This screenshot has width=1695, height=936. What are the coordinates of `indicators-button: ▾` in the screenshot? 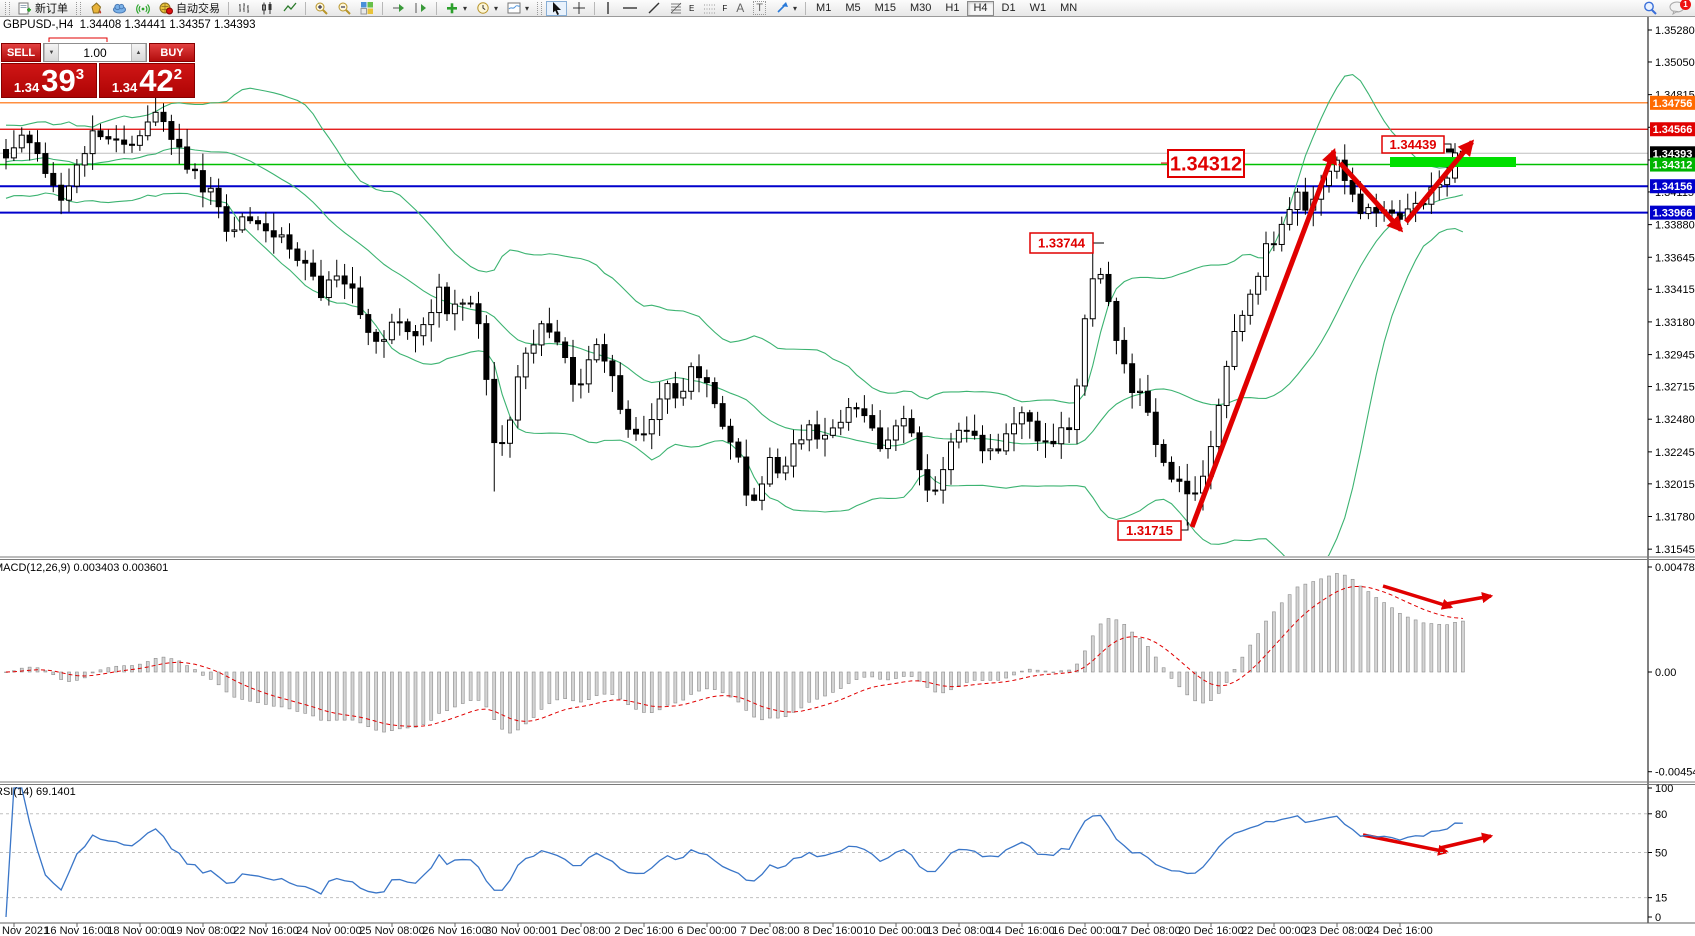 It's located at (456, 8).